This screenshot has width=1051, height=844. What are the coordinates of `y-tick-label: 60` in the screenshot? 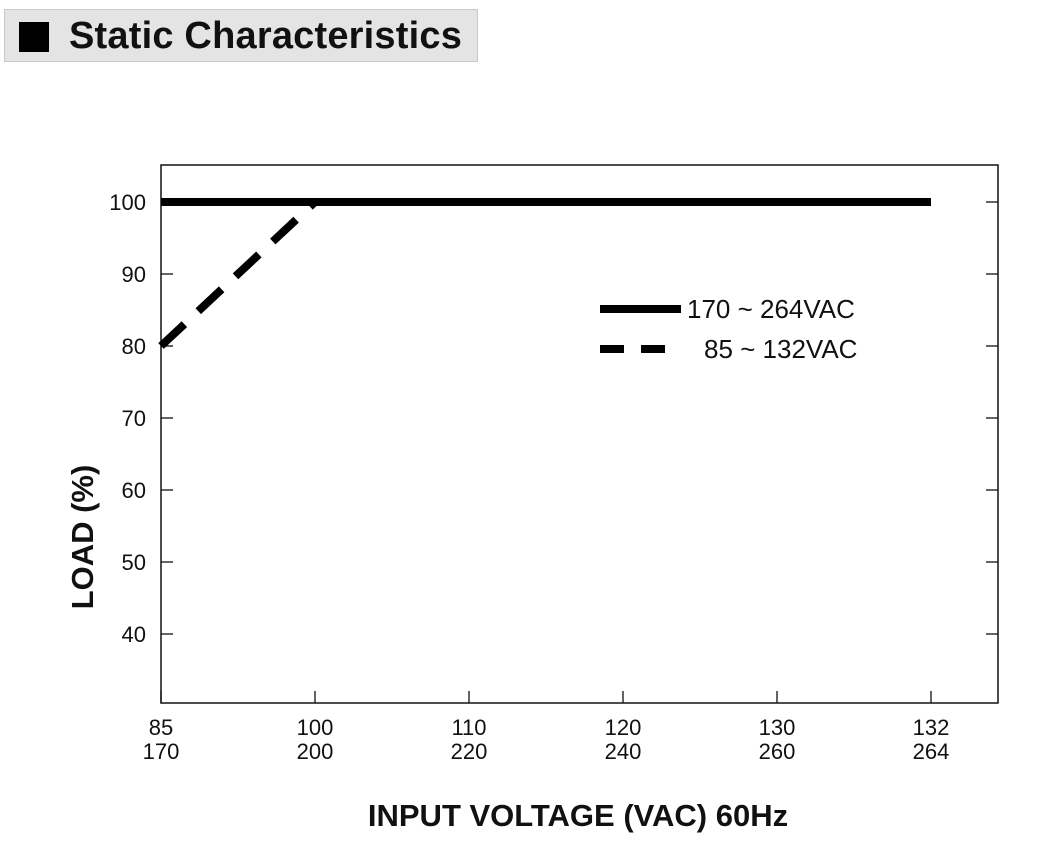 It's located at (134, 490).